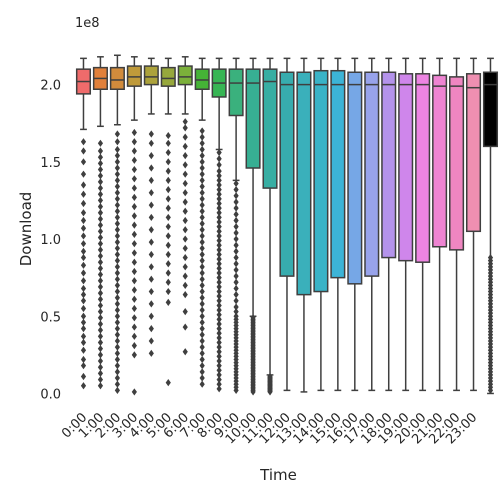 The height and width of the screenshot is (500, 500). Describe the element at coordinates (406, 224) in the screenshot. I see `box-19:00` at that location.